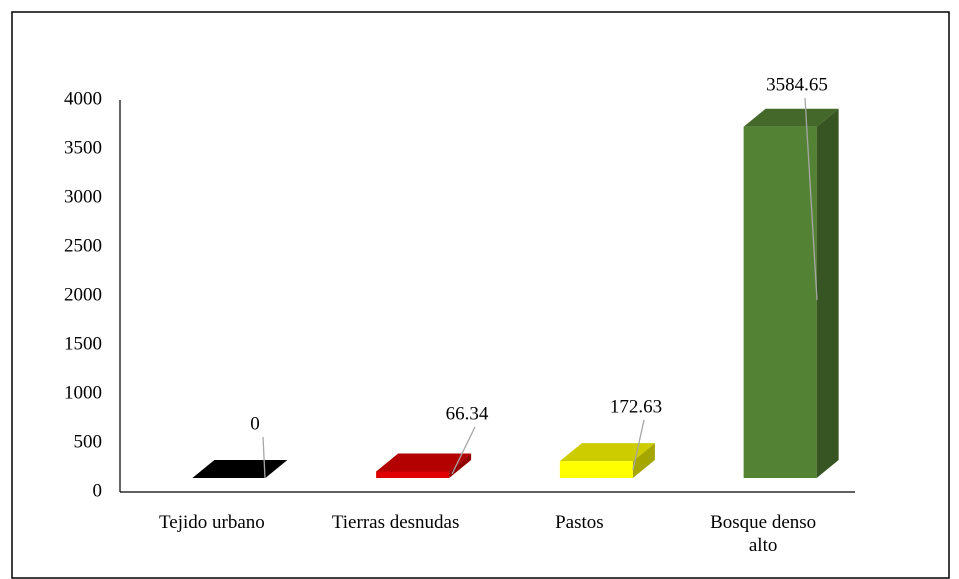 This screenshot has width=959, height=579. Describe the element at coordinates (763, 534) in the screenshot. I see `x-tick-label: Bosque denso alto` at that location.